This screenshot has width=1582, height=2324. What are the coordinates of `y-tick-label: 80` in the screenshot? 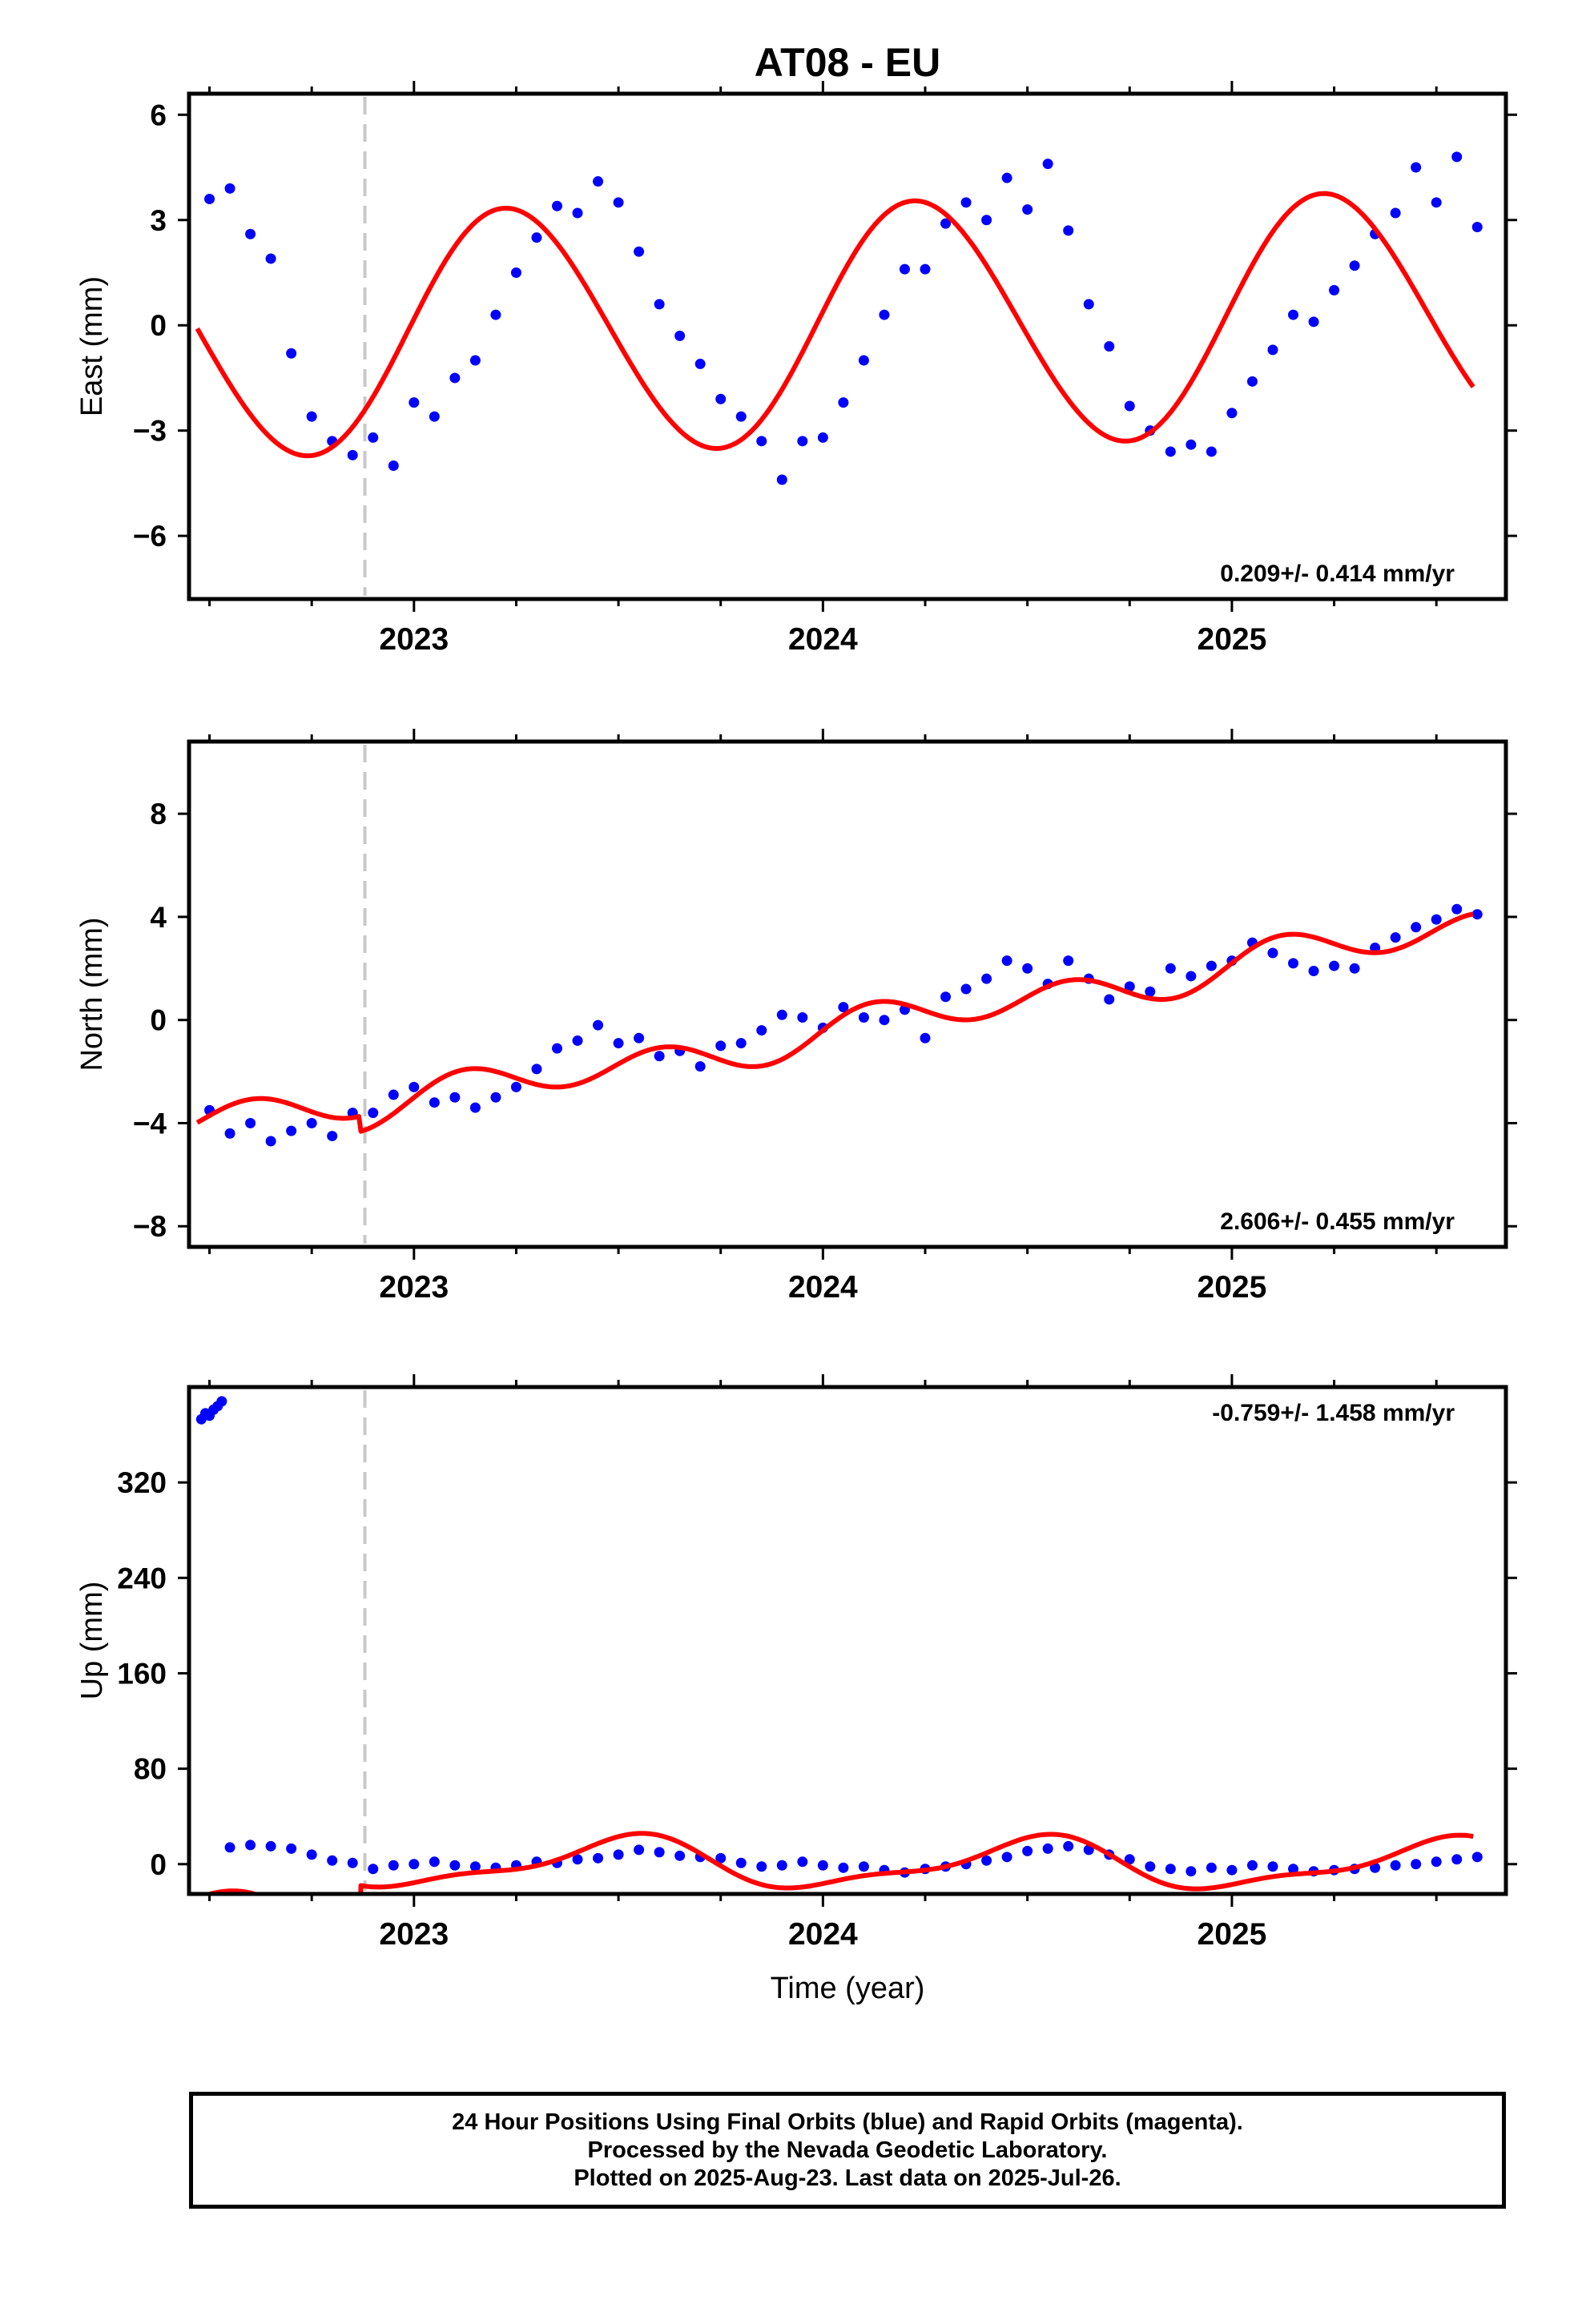 It's located at (150, 1769).